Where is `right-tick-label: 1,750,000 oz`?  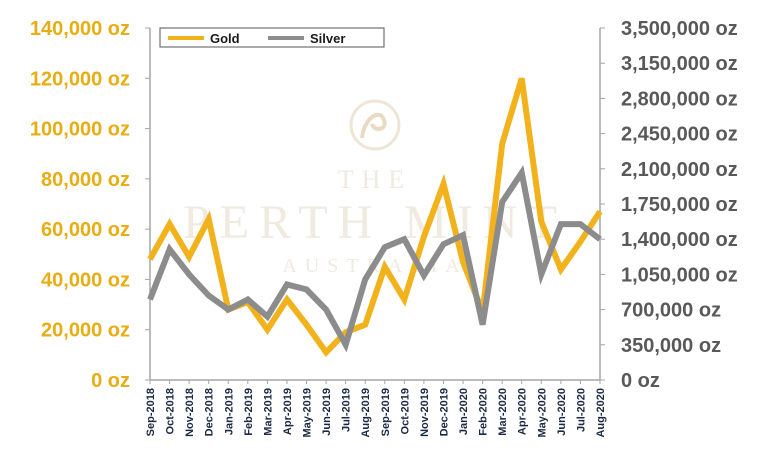
right-tick-label: 1,750,000 oz is located at coordinates (679, 205).